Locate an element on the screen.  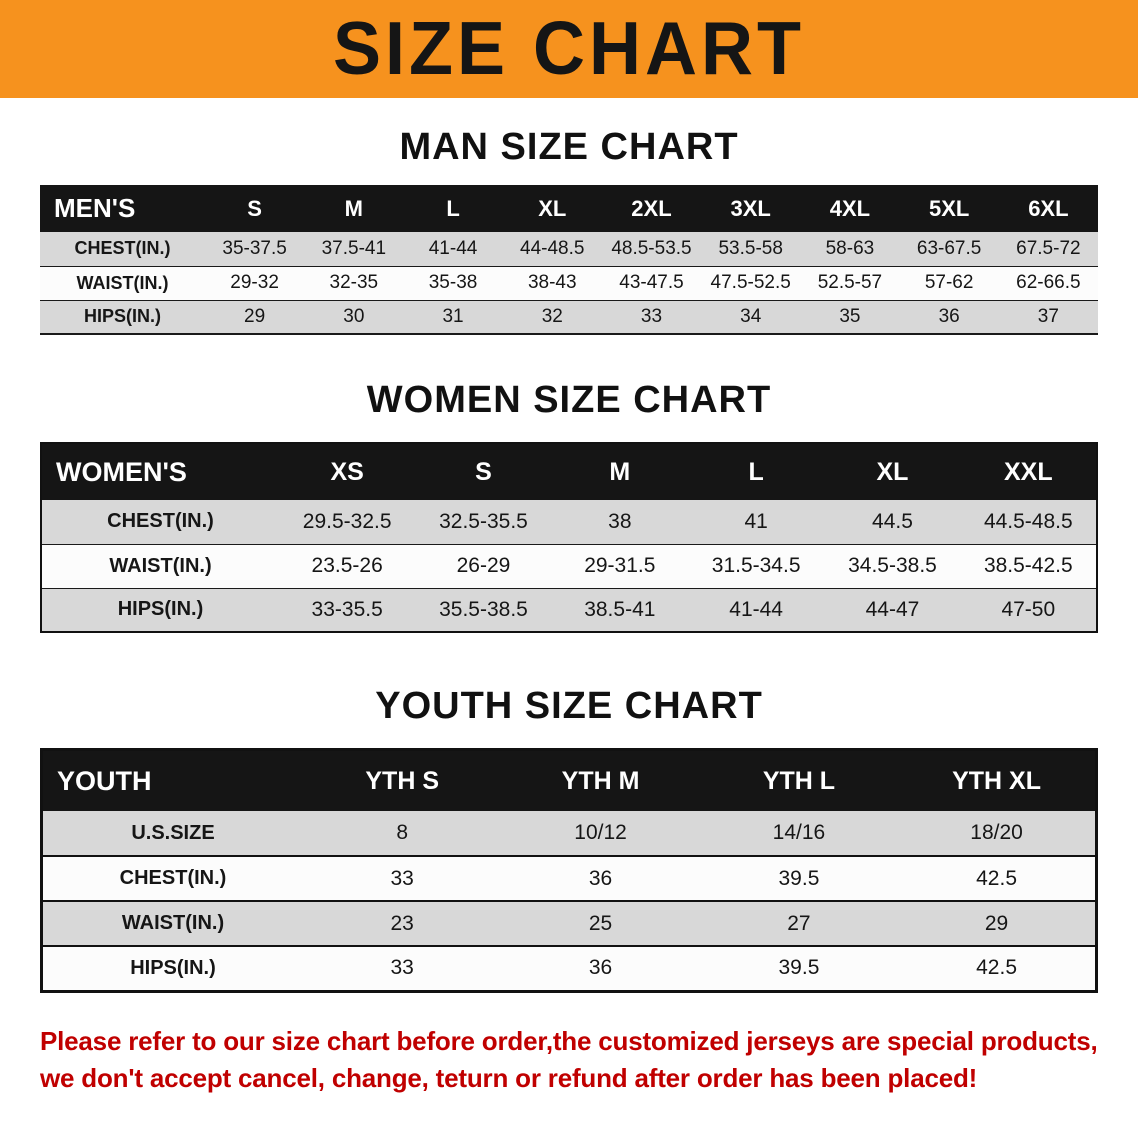
column-header: XXL is located at coordinates (1028, 471).